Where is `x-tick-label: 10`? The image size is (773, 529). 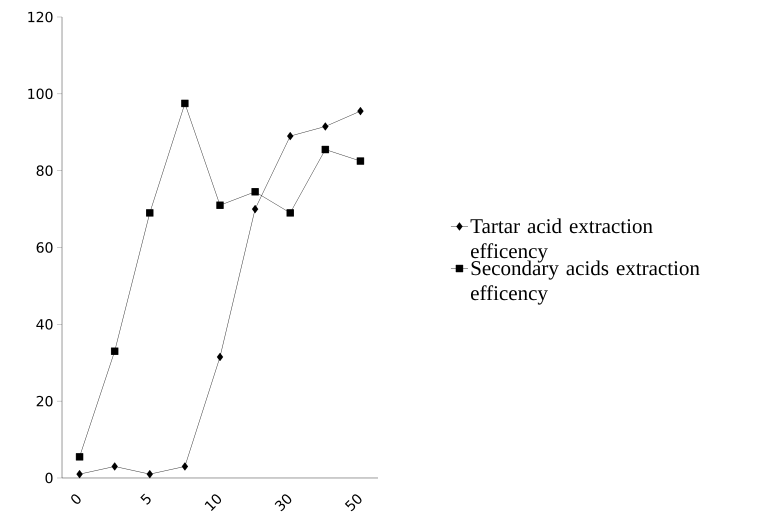 x-tick-label: 10 is located at coordinates (213, 502).